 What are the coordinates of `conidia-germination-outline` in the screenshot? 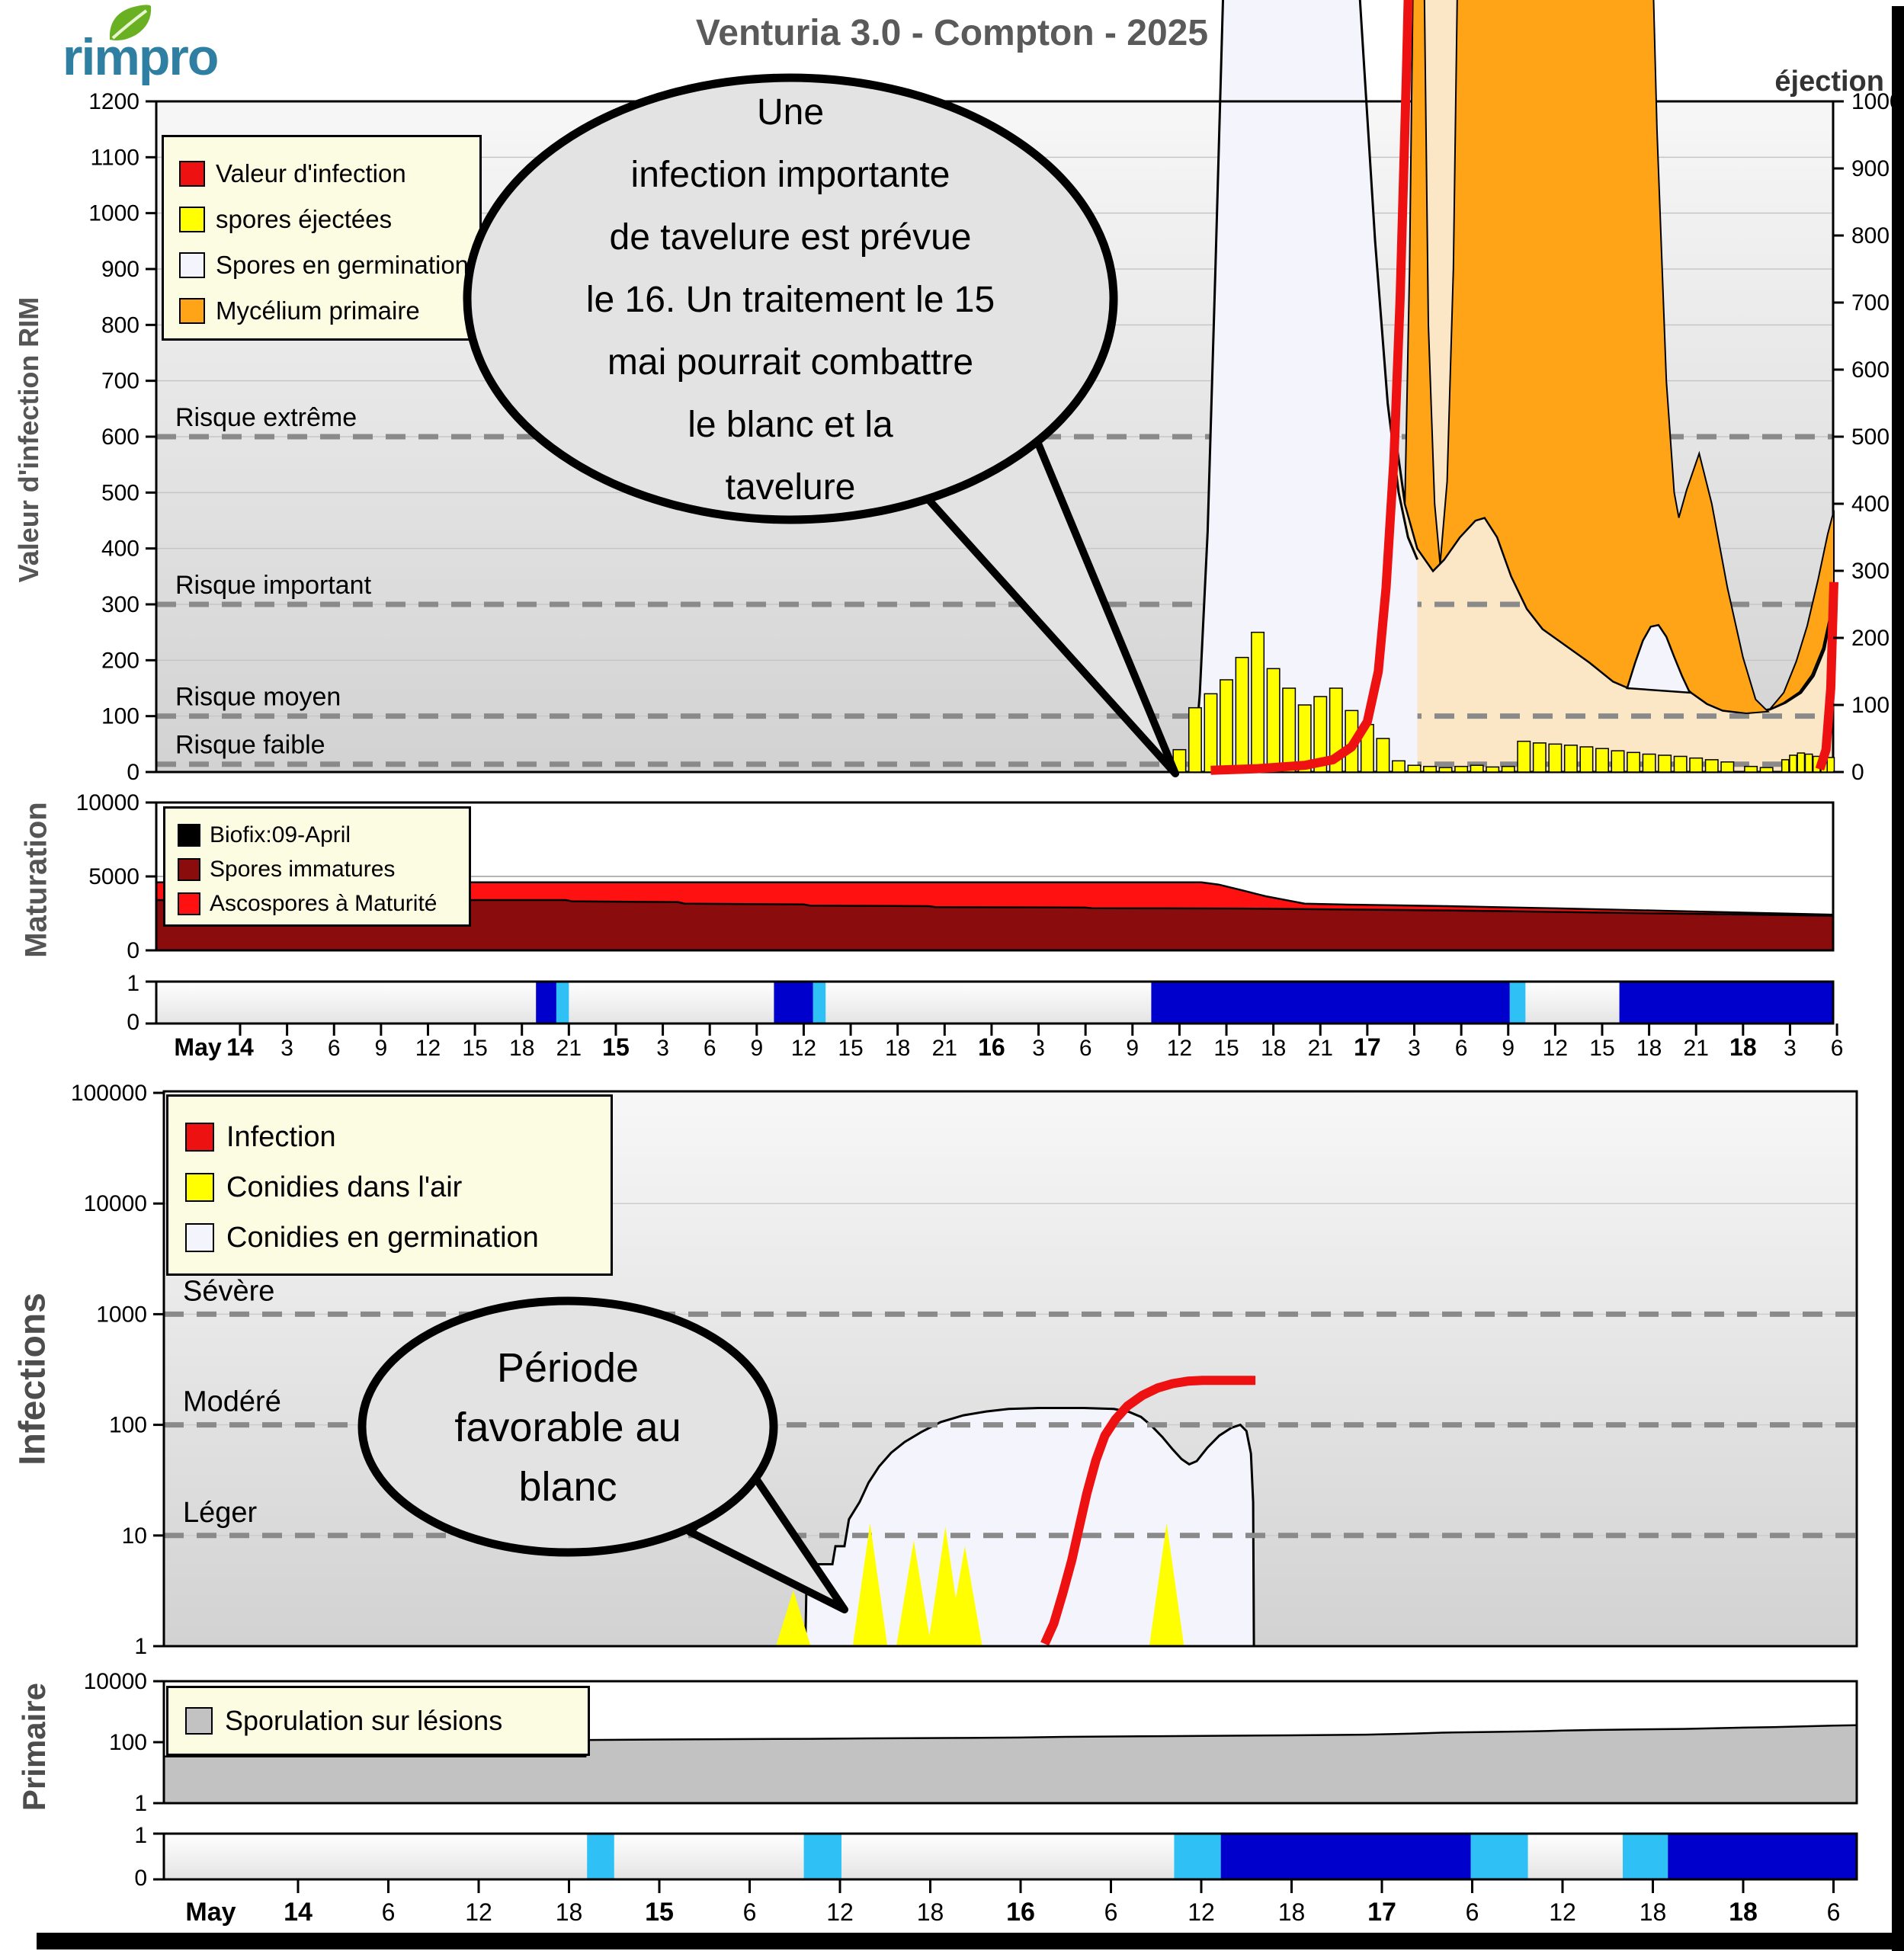 It's located at (1029, 1527).